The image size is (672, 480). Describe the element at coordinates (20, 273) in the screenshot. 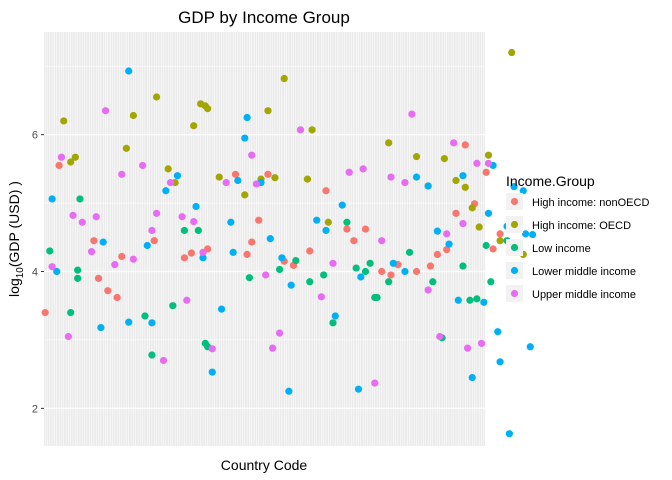

I see `y-axis-title-subscript: 10` at that location.